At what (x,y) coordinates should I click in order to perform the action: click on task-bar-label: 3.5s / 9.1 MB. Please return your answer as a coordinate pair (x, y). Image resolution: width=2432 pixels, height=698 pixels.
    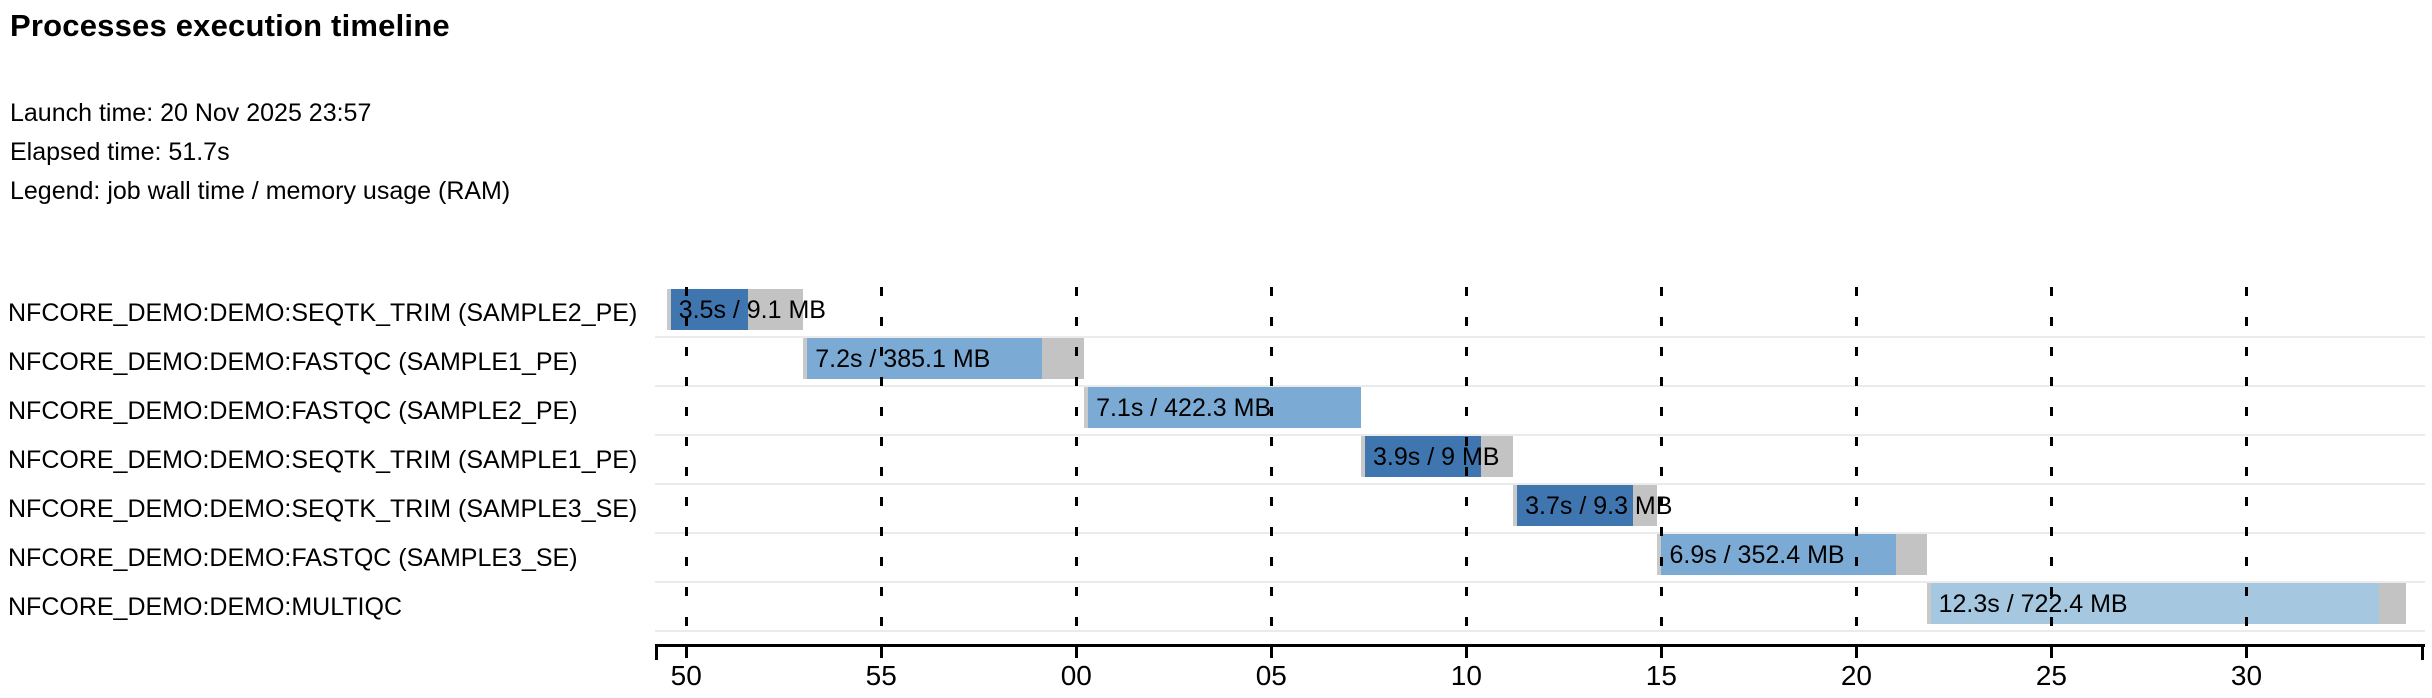
    Looking at the image, I should click on (752, 310).